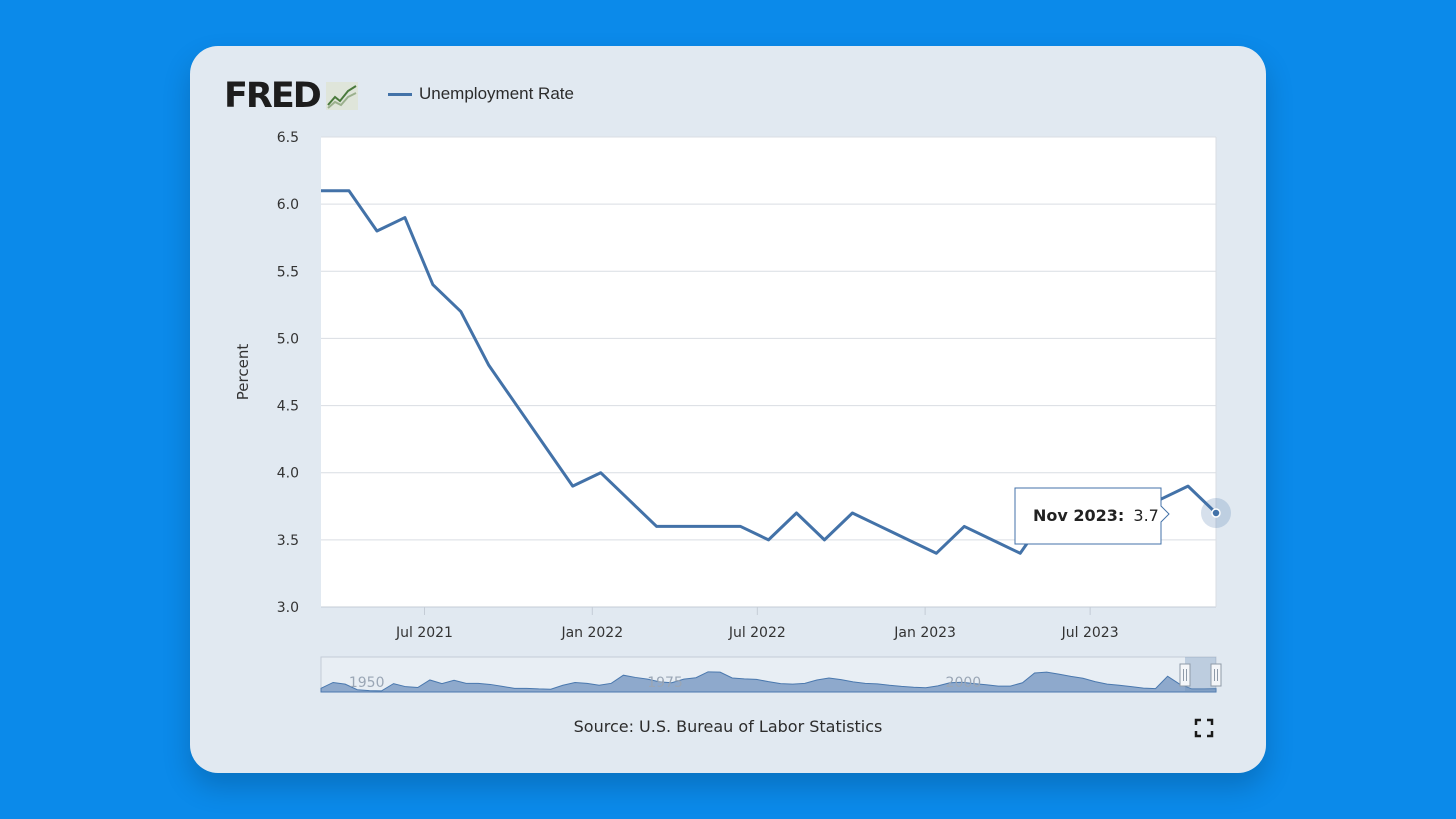 The width and height of the screenshot is (1456, 819). What do you see at coordinates (1204, 728) in the screenshot?
I see `fullscreen-icon` at bounding box center [1204, 728].